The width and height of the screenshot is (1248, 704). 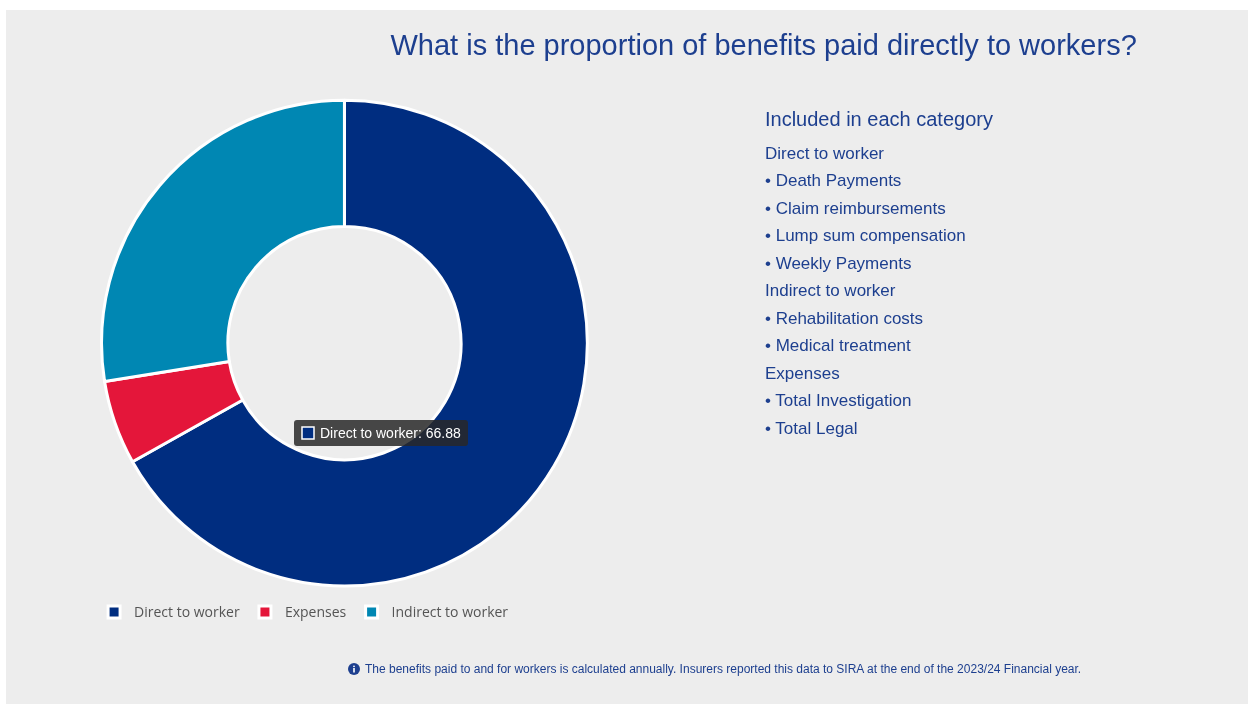 I want to click on text: • Rehabilitation costs, so click(x=845, y=318).